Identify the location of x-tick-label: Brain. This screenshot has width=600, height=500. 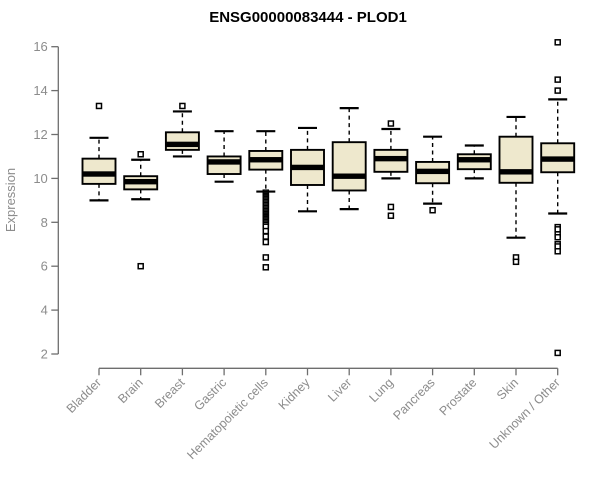
(130, 390).